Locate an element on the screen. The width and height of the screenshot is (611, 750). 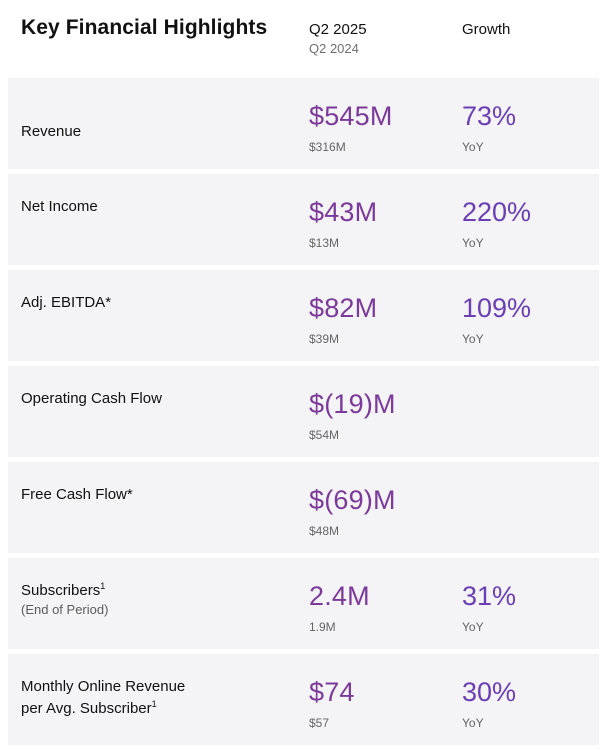
row-label: Revenue is located at coordinates (51, 131).